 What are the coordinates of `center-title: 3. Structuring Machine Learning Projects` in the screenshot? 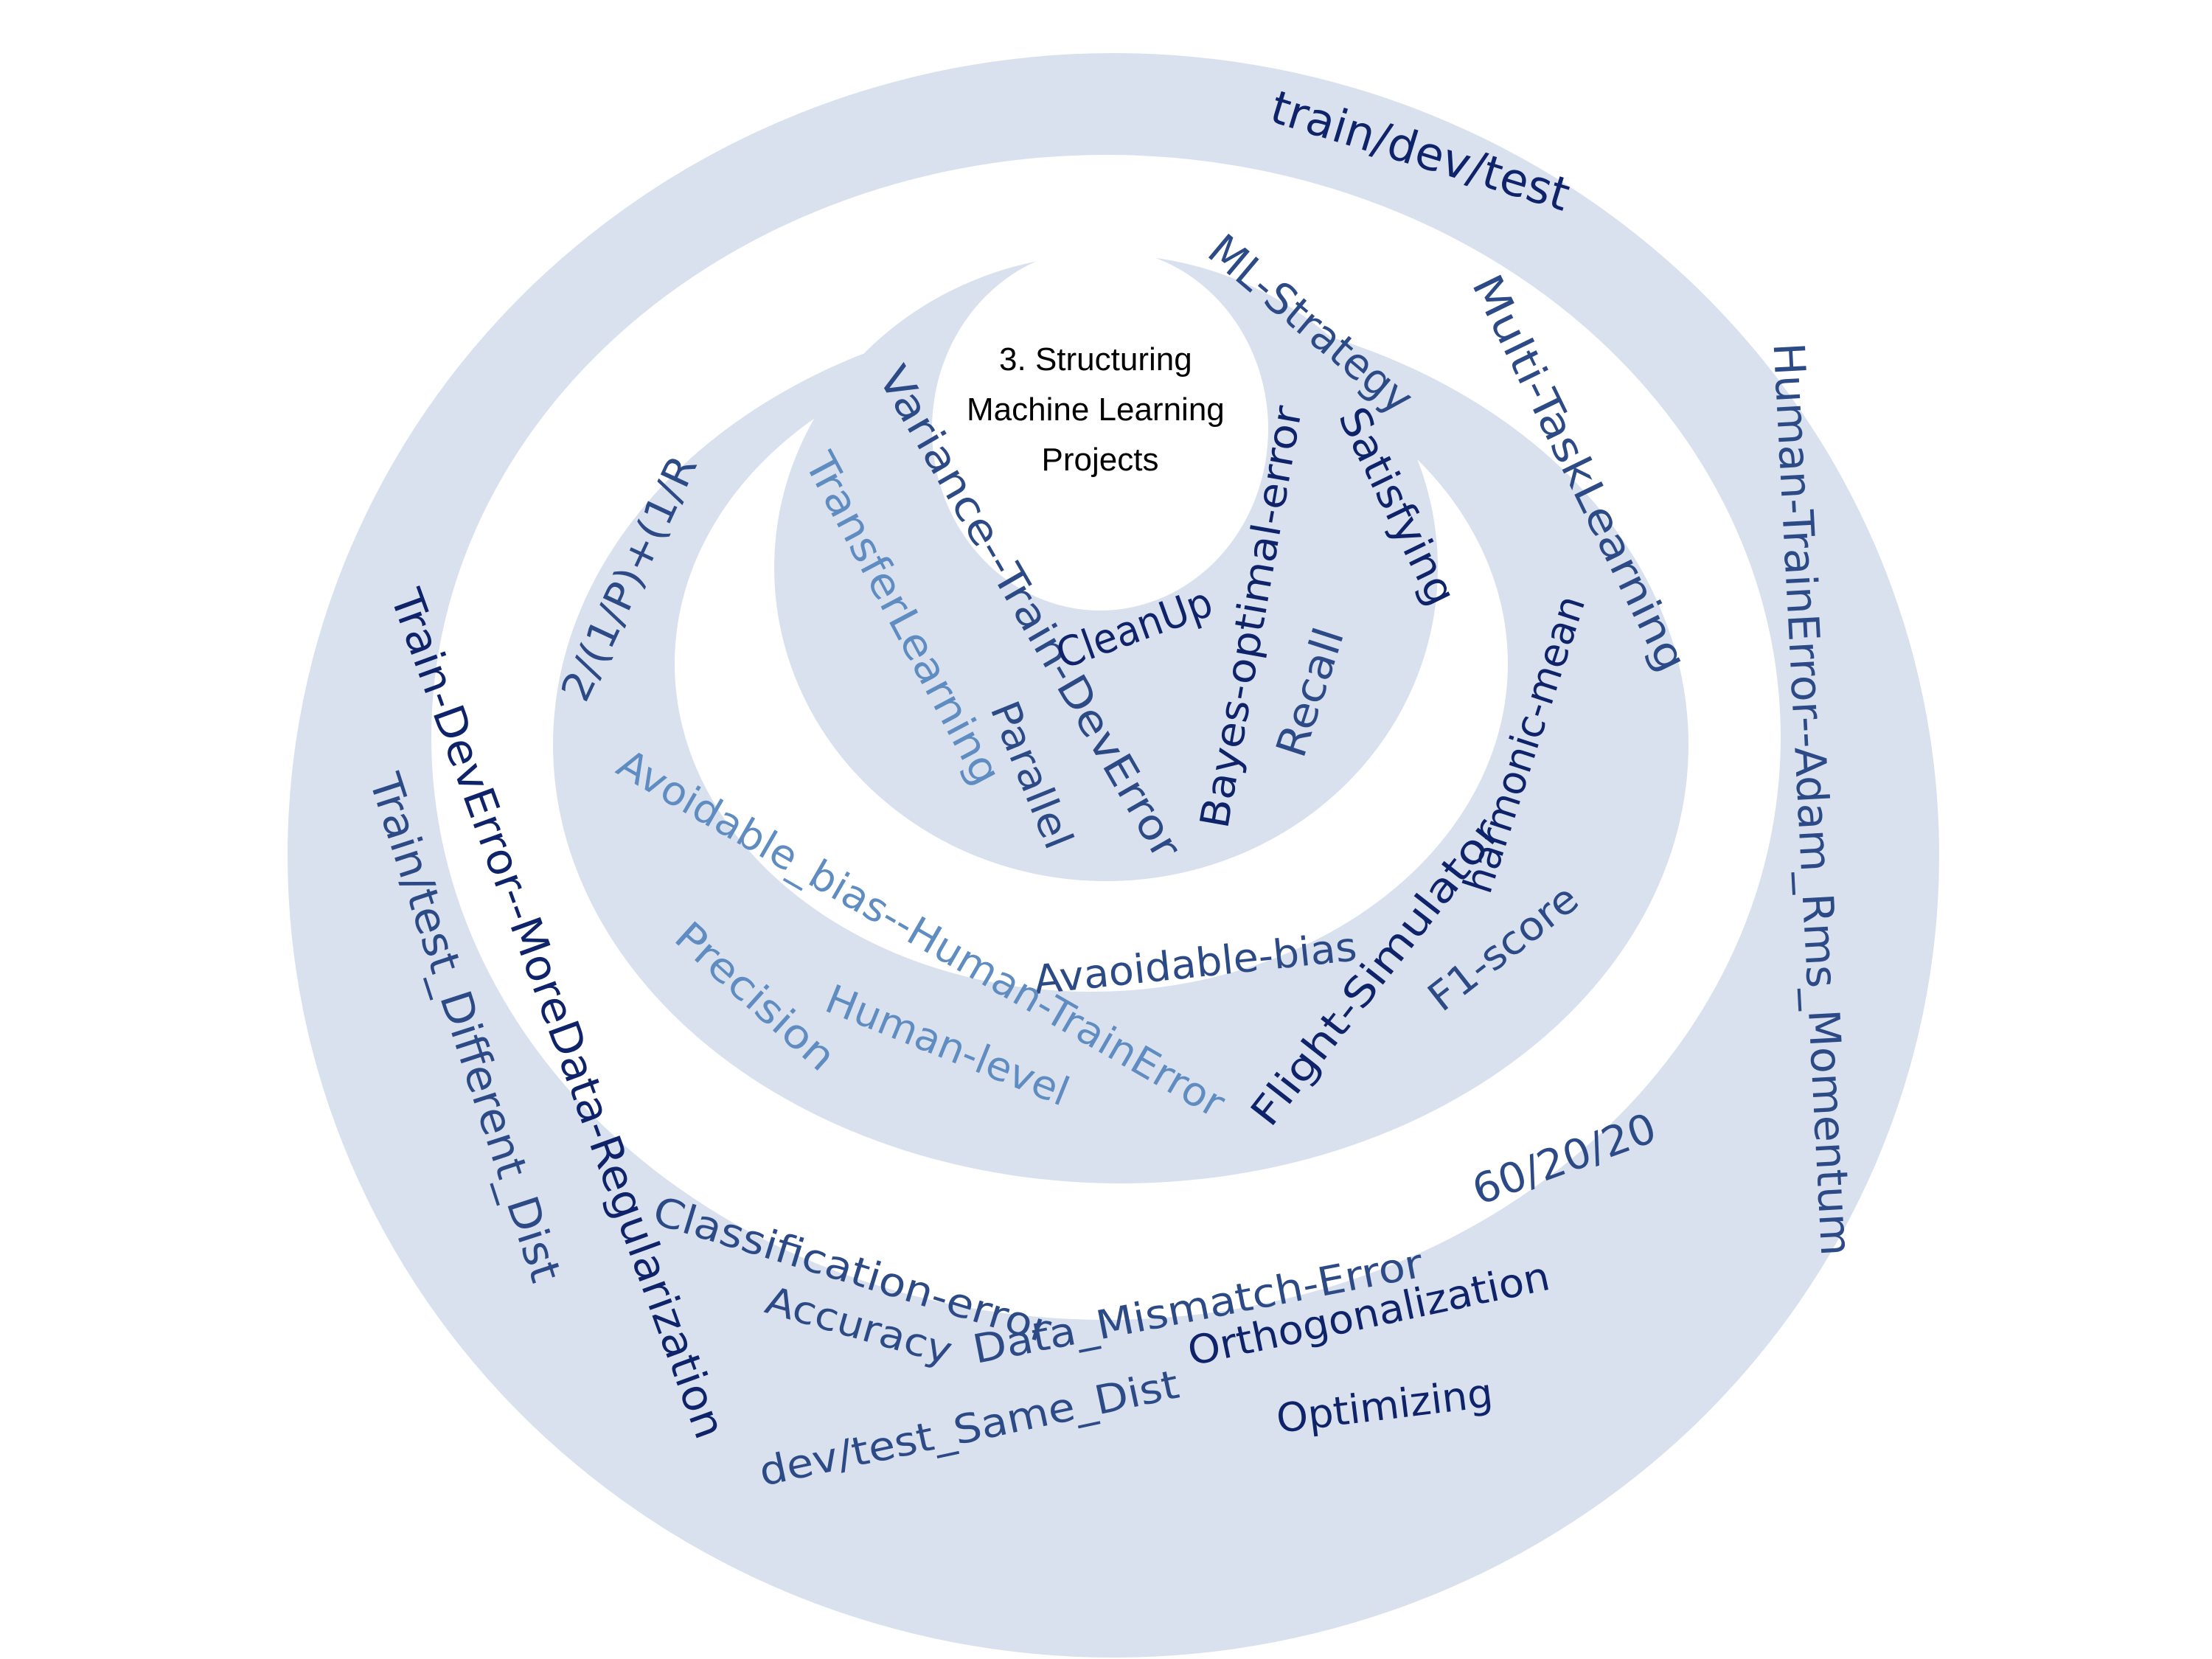 It's located at (1100, 409).